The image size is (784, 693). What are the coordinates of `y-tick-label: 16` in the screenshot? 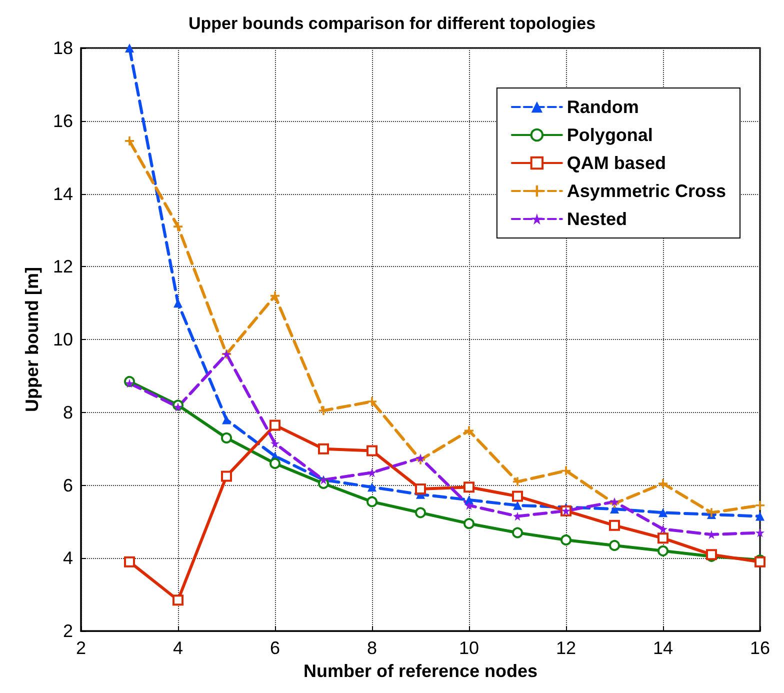 It's located at (62, 120).